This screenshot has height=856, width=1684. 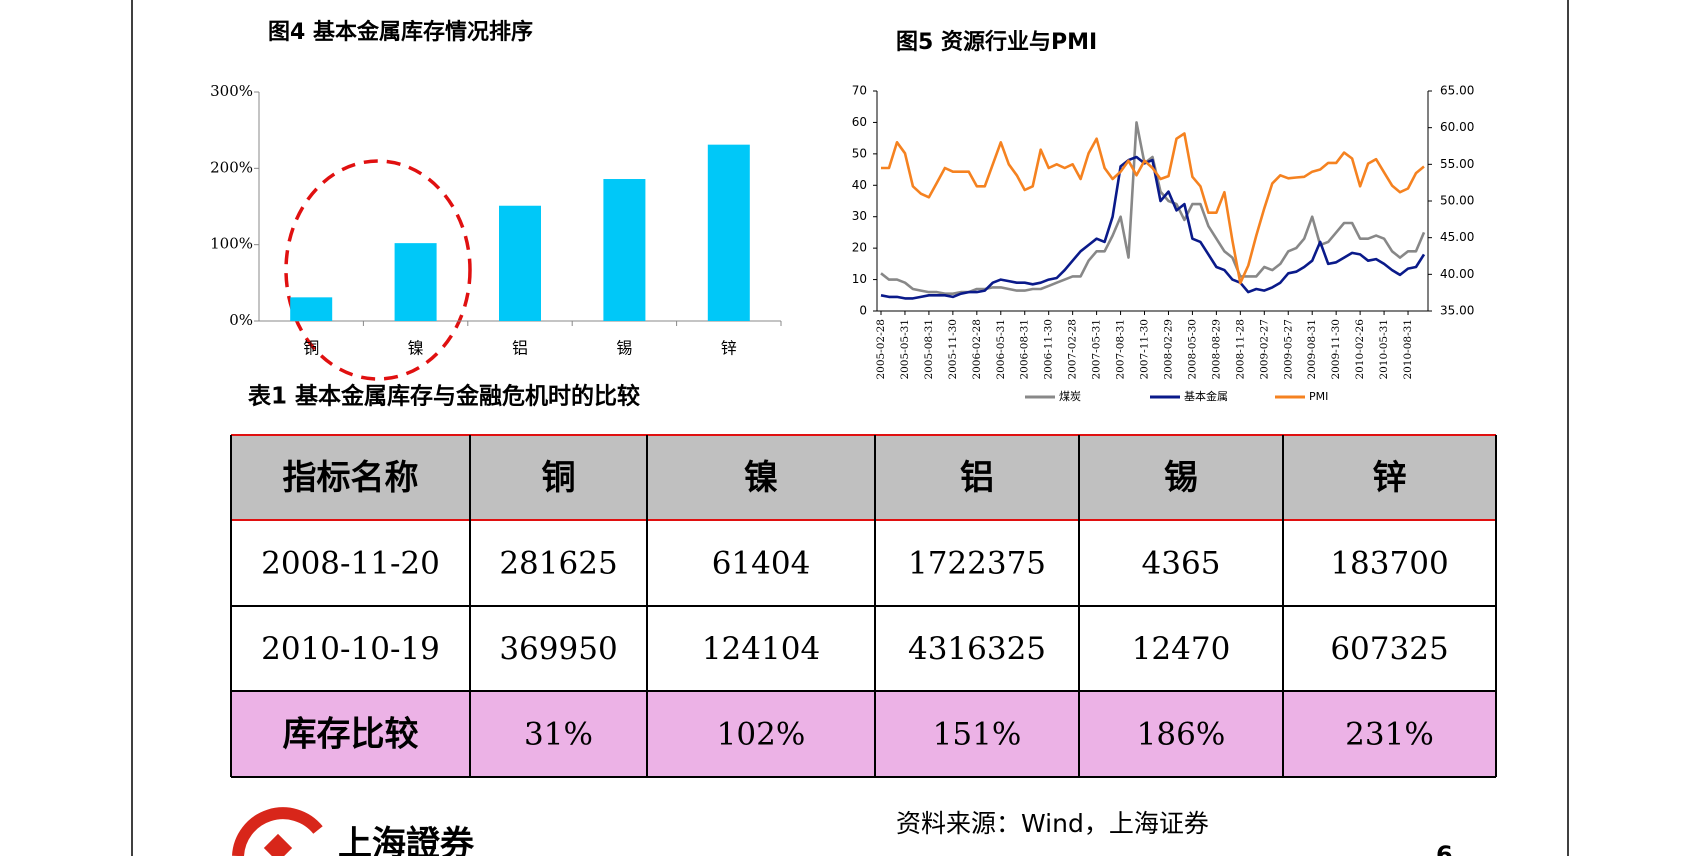 What do you see at coordinates (1444, 848) in the screenshot?
I see `page-number: 6` at bounding box center [1444, 848].